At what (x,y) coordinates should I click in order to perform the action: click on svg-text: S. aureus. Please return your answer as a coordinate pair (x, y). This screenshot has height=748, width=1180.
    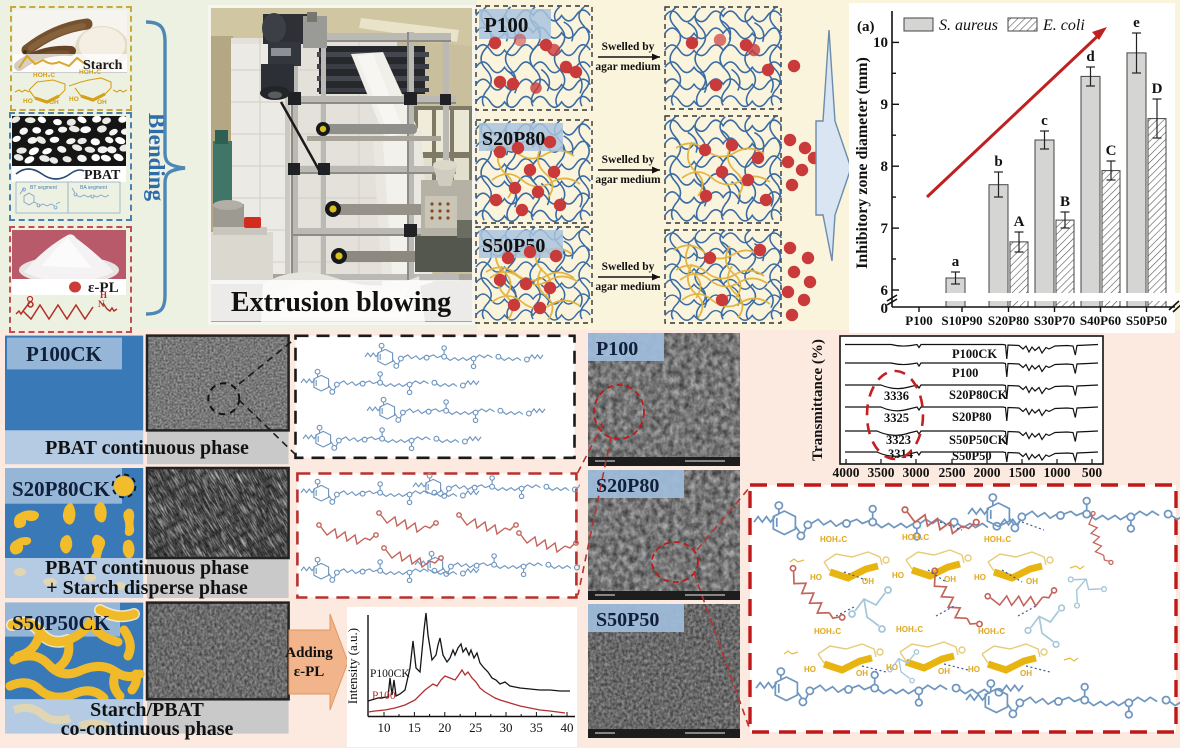
    Looking at the image, I should click on (968, 25).